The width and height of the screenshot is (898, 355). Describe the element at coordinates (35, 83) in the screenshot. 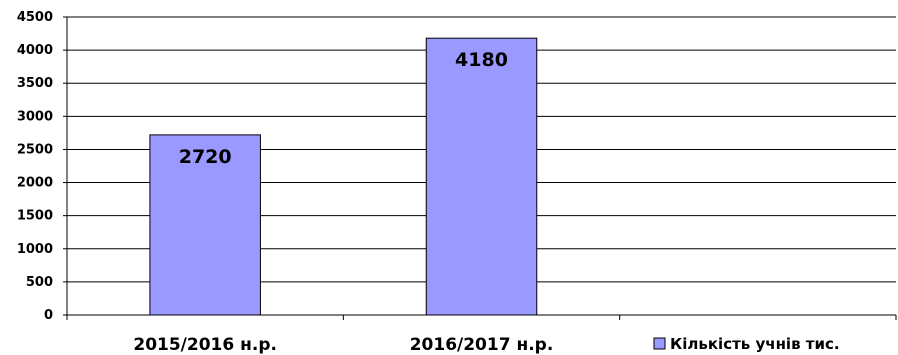

I see `y-tick-label: 3500` at that location.